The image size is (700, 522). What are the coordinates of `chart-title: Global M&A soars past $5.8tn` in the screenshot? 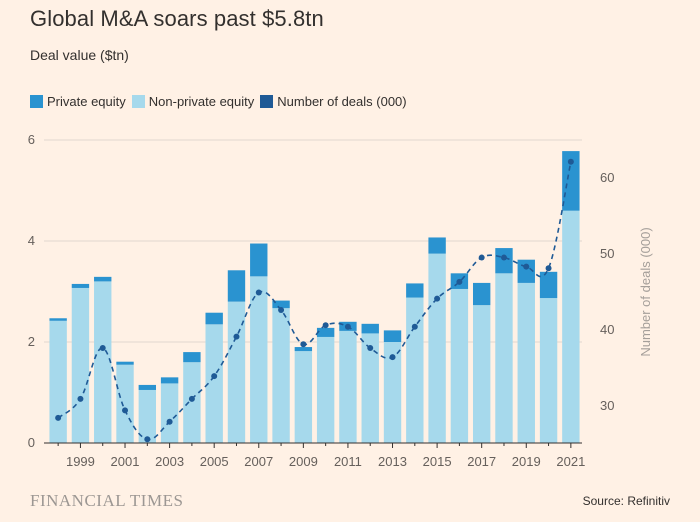 It's located at (177, 18).